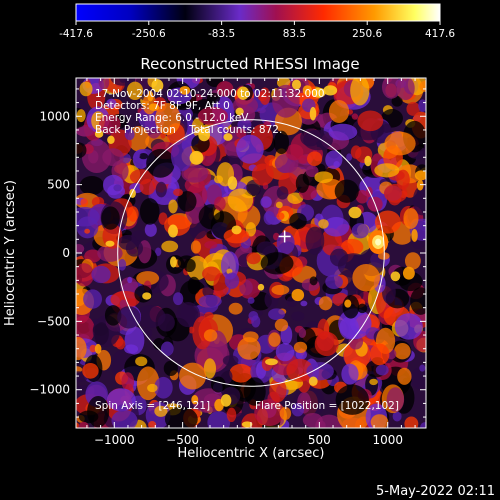 The height and width of the screenshot is (500, 500). What do you see at coordinates (58, 185) in the screenshot?
I see `y-tick-label: 500` at bounding box center [58, 185].